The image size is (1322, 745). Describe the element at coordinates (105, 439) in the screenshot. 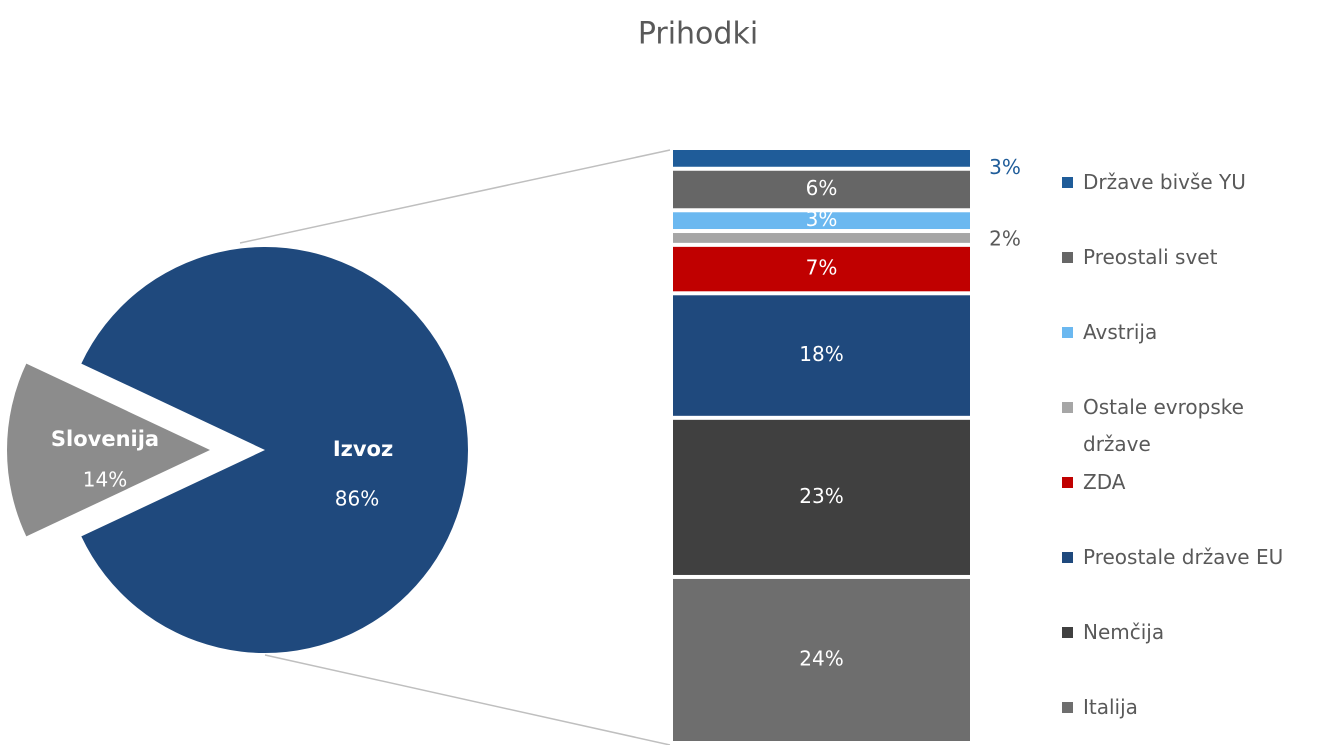

I see `pie-label: Slovenija` at that location.